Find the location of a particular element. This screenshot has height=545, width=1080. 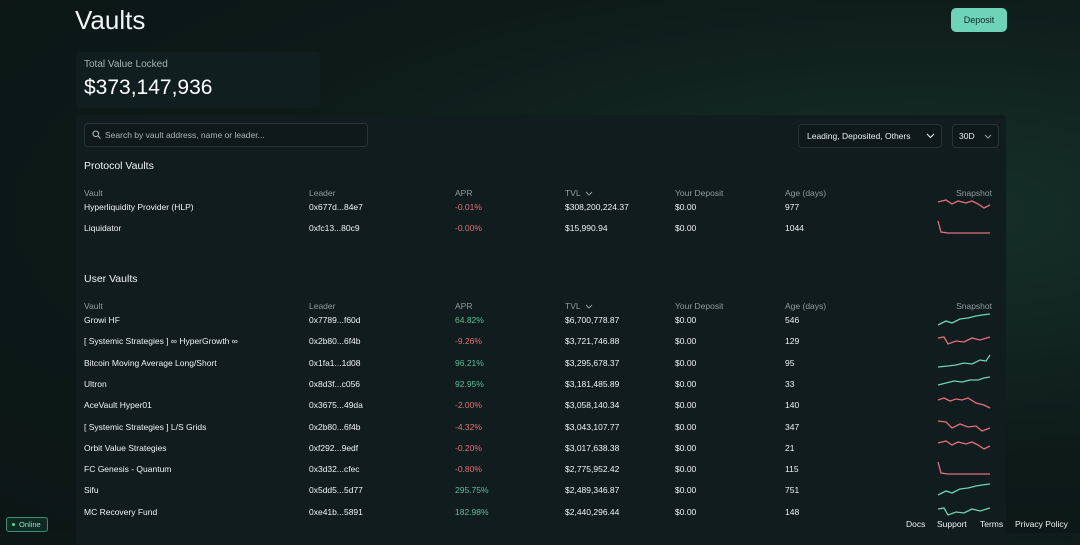

search-icon is located at coordinates (96, 134).